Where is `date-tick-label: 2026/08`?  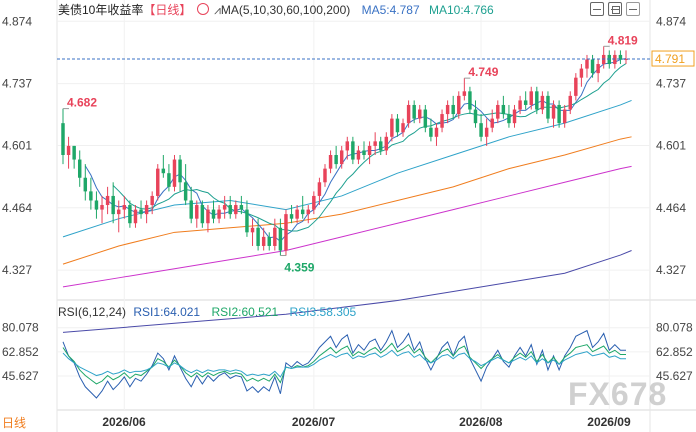 date-tick-label: 2026/08 is located at coordinates (481, 422).